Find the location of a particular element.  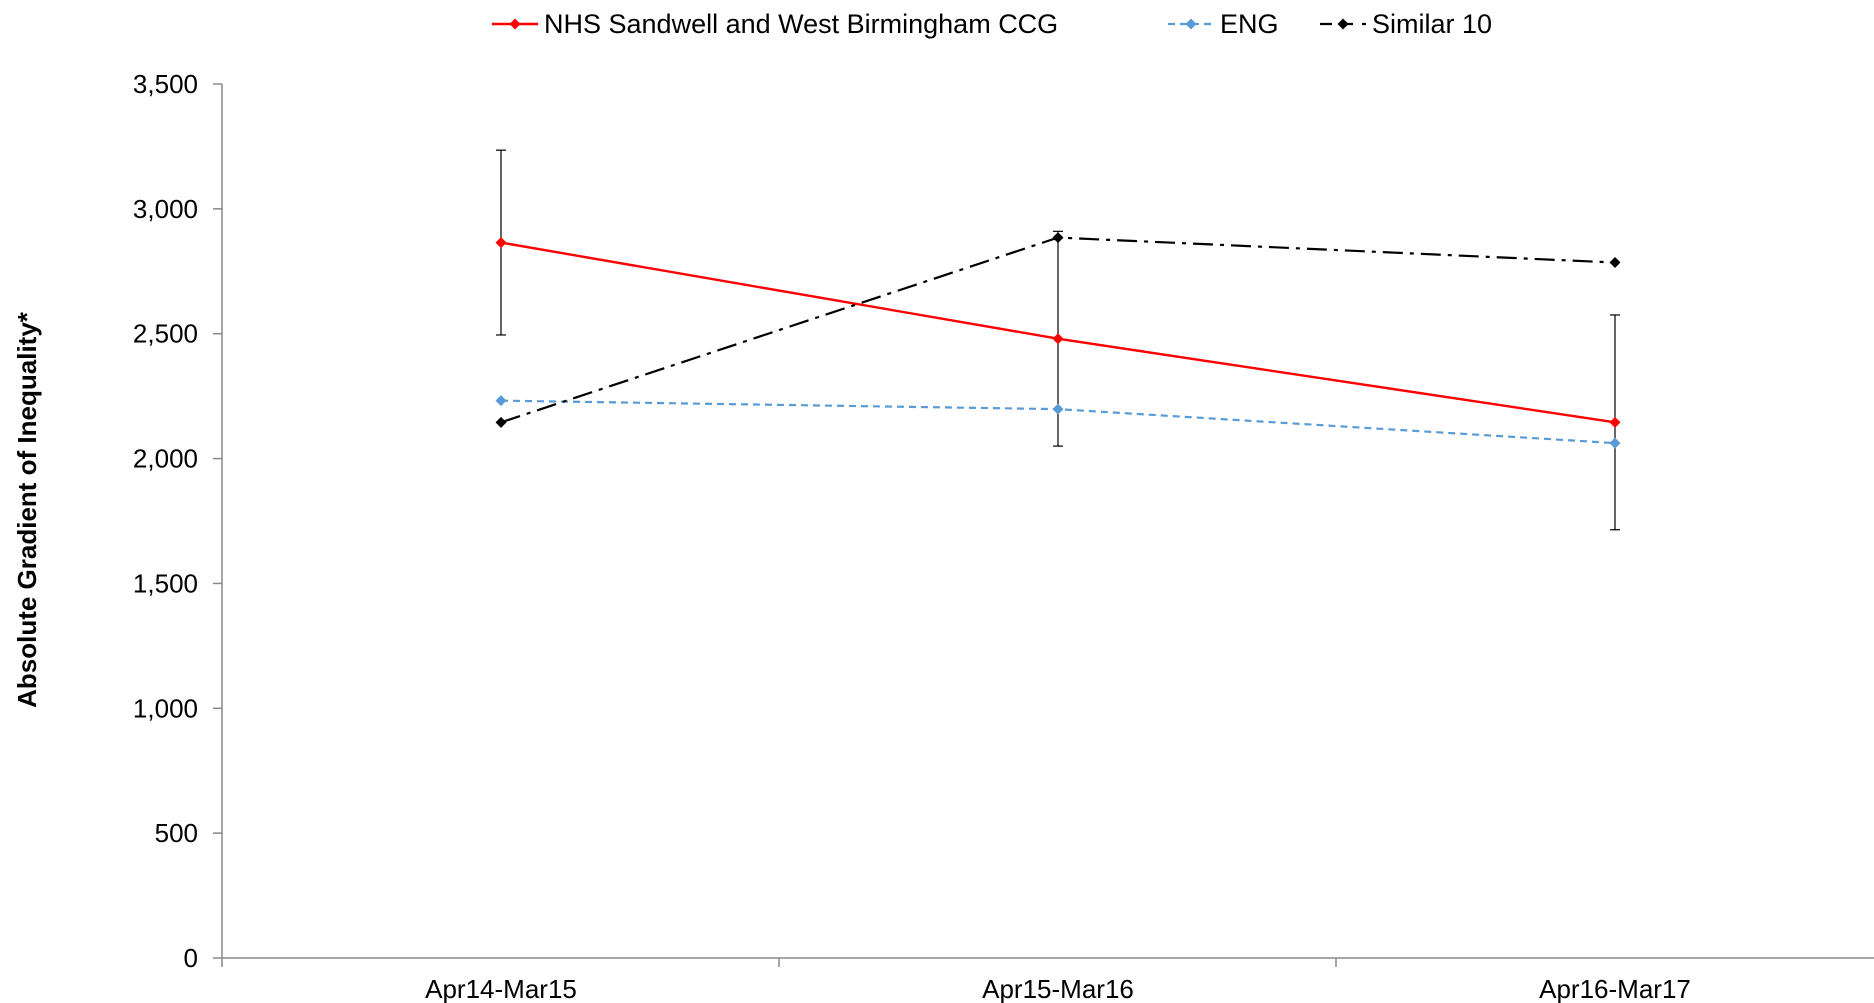

x-tick-label: Apr14-Mar15 is located at coordinates (501, 988).